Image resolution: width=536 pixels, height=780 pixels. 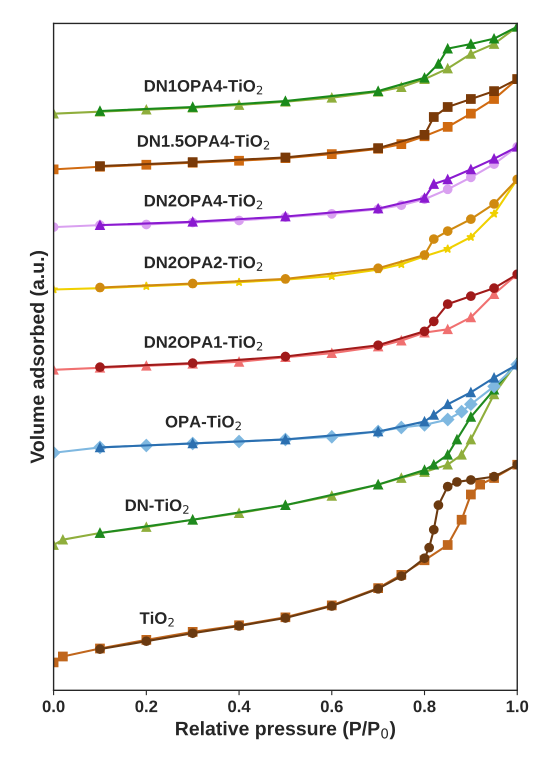 What do you see at coordinates (146, 706) in the screenshot?
I see `x-tick-label: 0.2` at bounding box center [146, 706].